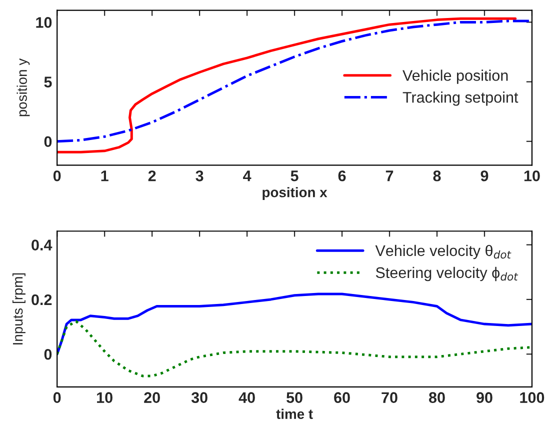  Describe the element at coordinates (436, 397) in the screenshot. I see `x-tick-label: 80` at that location.